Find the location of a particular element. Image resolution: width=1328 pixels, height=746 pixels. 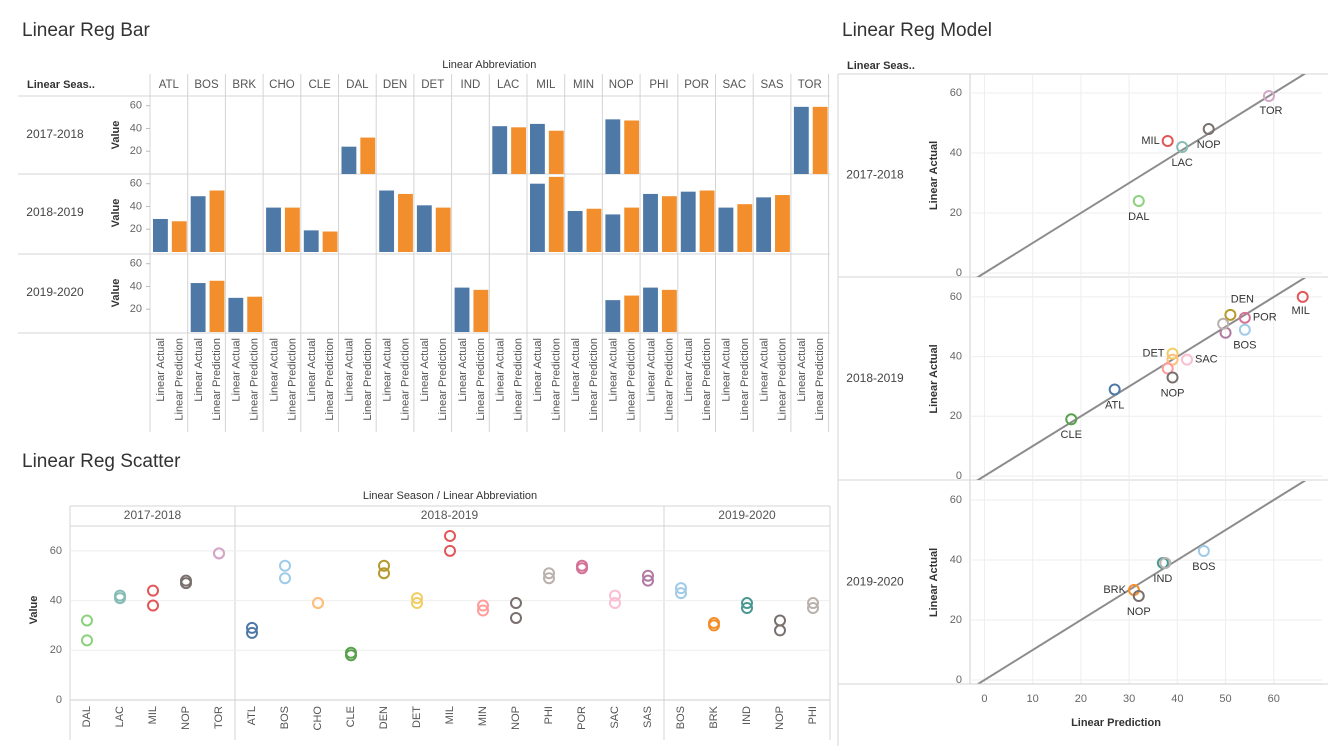

model-x-tick: 10 is located at coordinates (1033, 699).